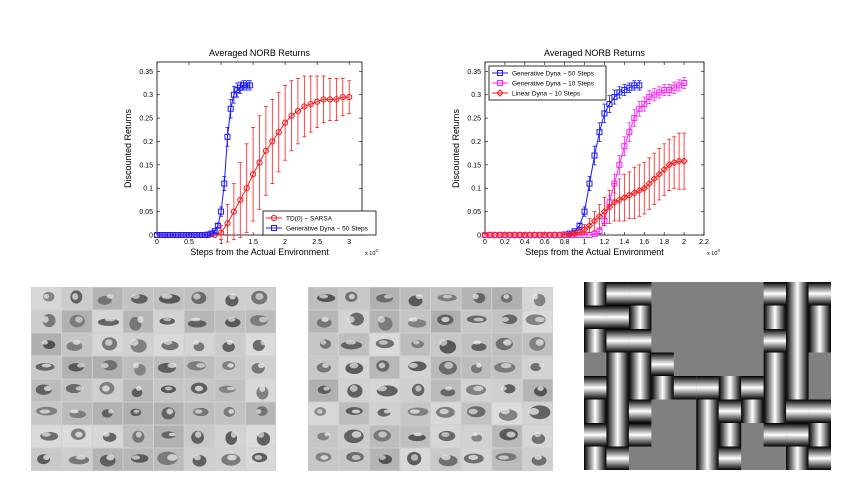 This screenshot has width=851, height=493. I want to click on legend: TD(0) − SARSA Generative Dyna − 50 Steps, so click(319, 223).